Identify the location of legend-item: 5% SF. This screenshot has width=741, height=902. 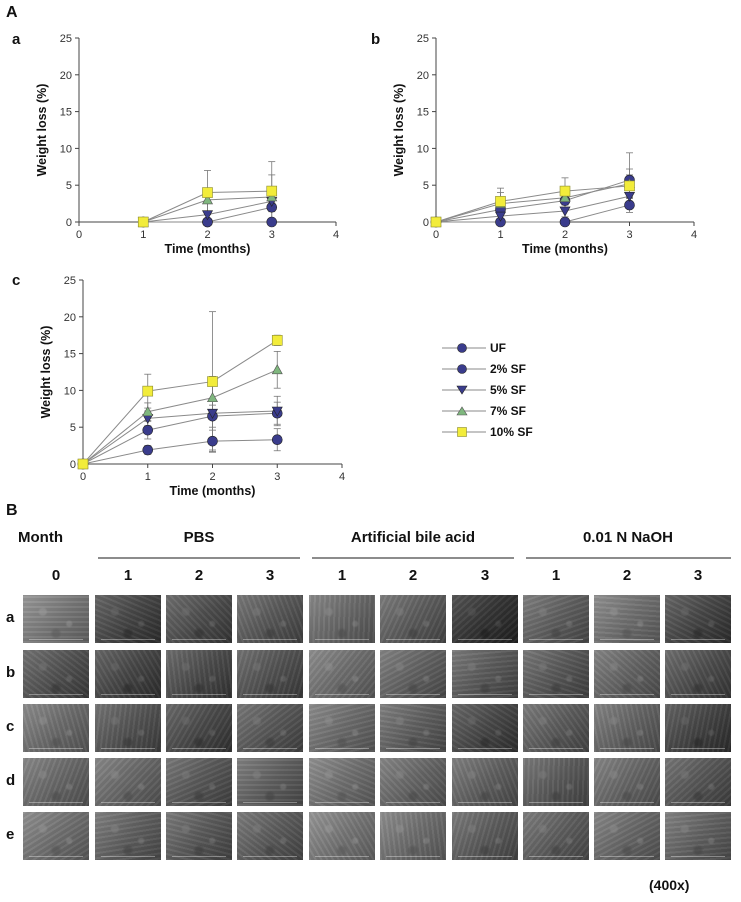
(520, 390).